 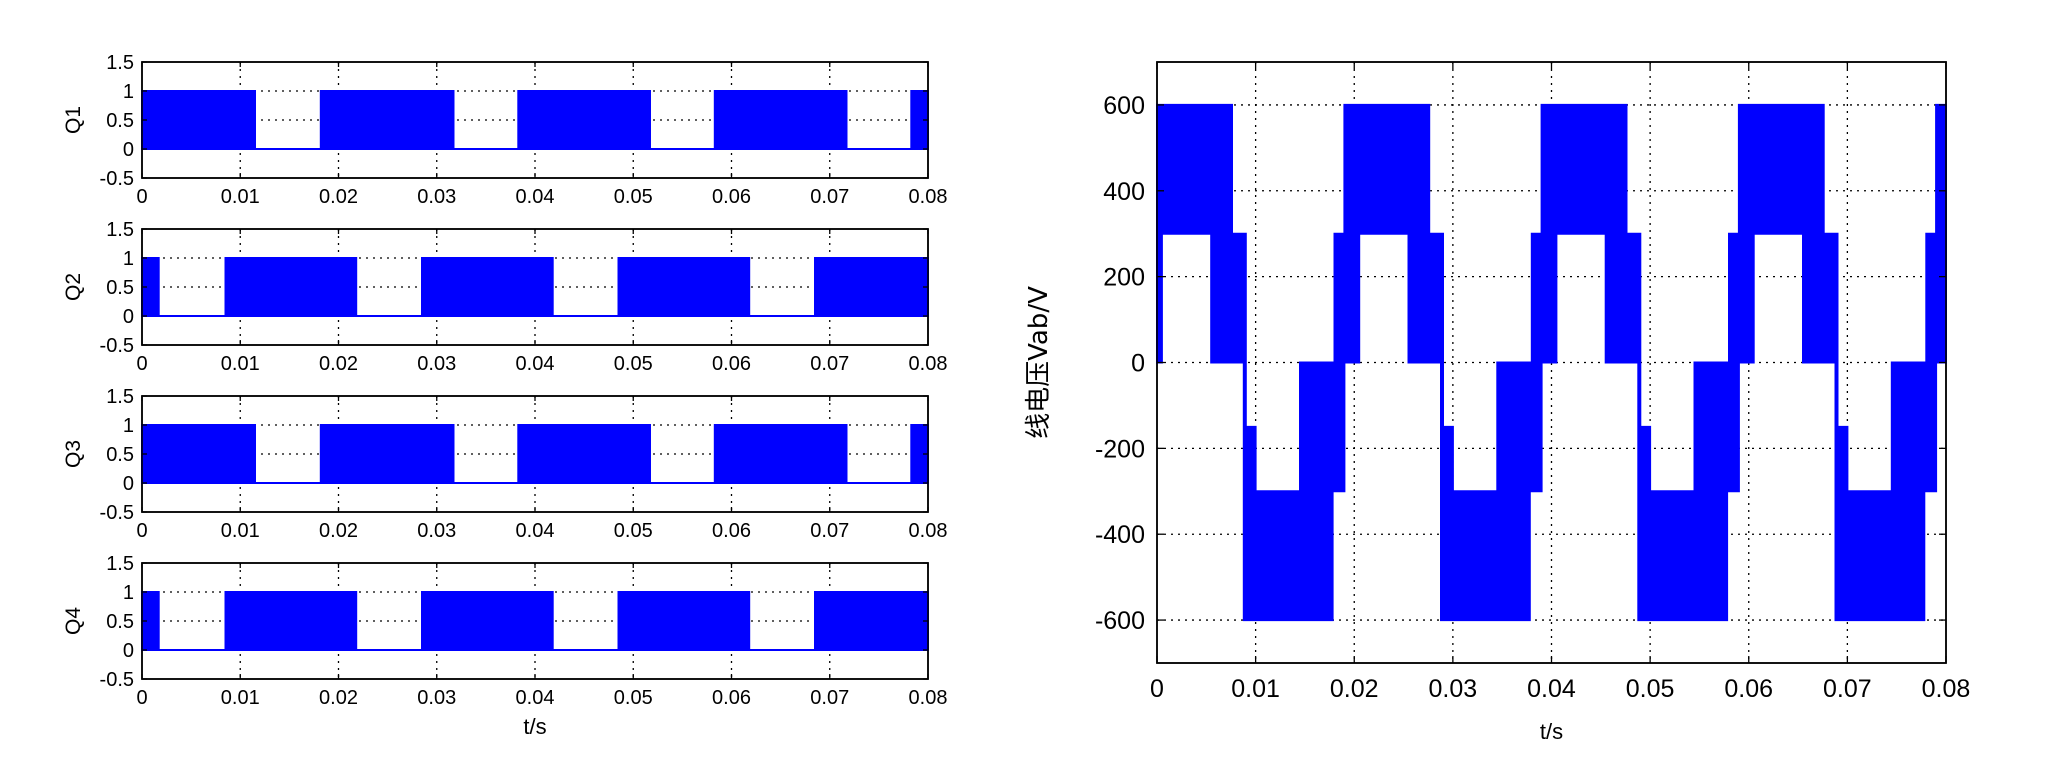 I want to click on y-axis-label: 线电压Vab/V, so click(x=1039, y=362).